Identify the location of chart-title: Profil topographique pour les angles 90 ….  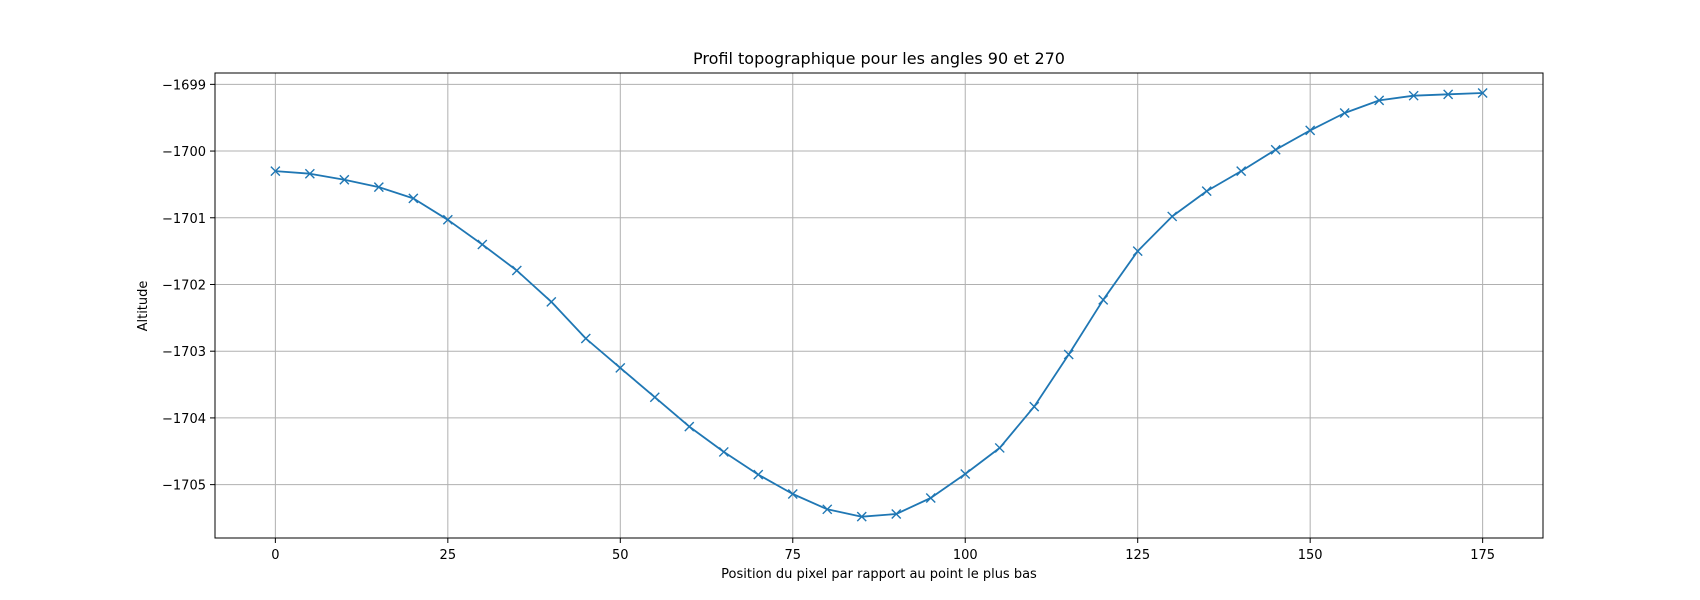
(879, 58).